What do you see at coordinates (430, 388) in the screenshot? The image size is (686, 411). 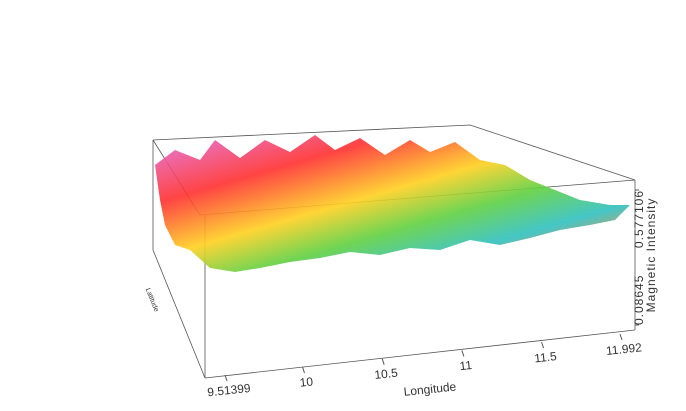 I see `x-axis-label: Longitude` at bounding box center [430, 388].